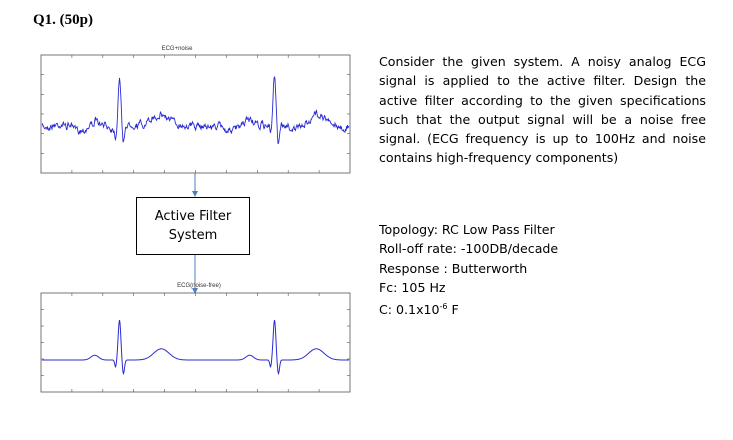 The height and width of the screenshot is (440, 733). Describe the element at coordinates (469, 249) in the screenshot. I see `spec-rolloff: Roll-off rate: -100DB/decade` at that location.